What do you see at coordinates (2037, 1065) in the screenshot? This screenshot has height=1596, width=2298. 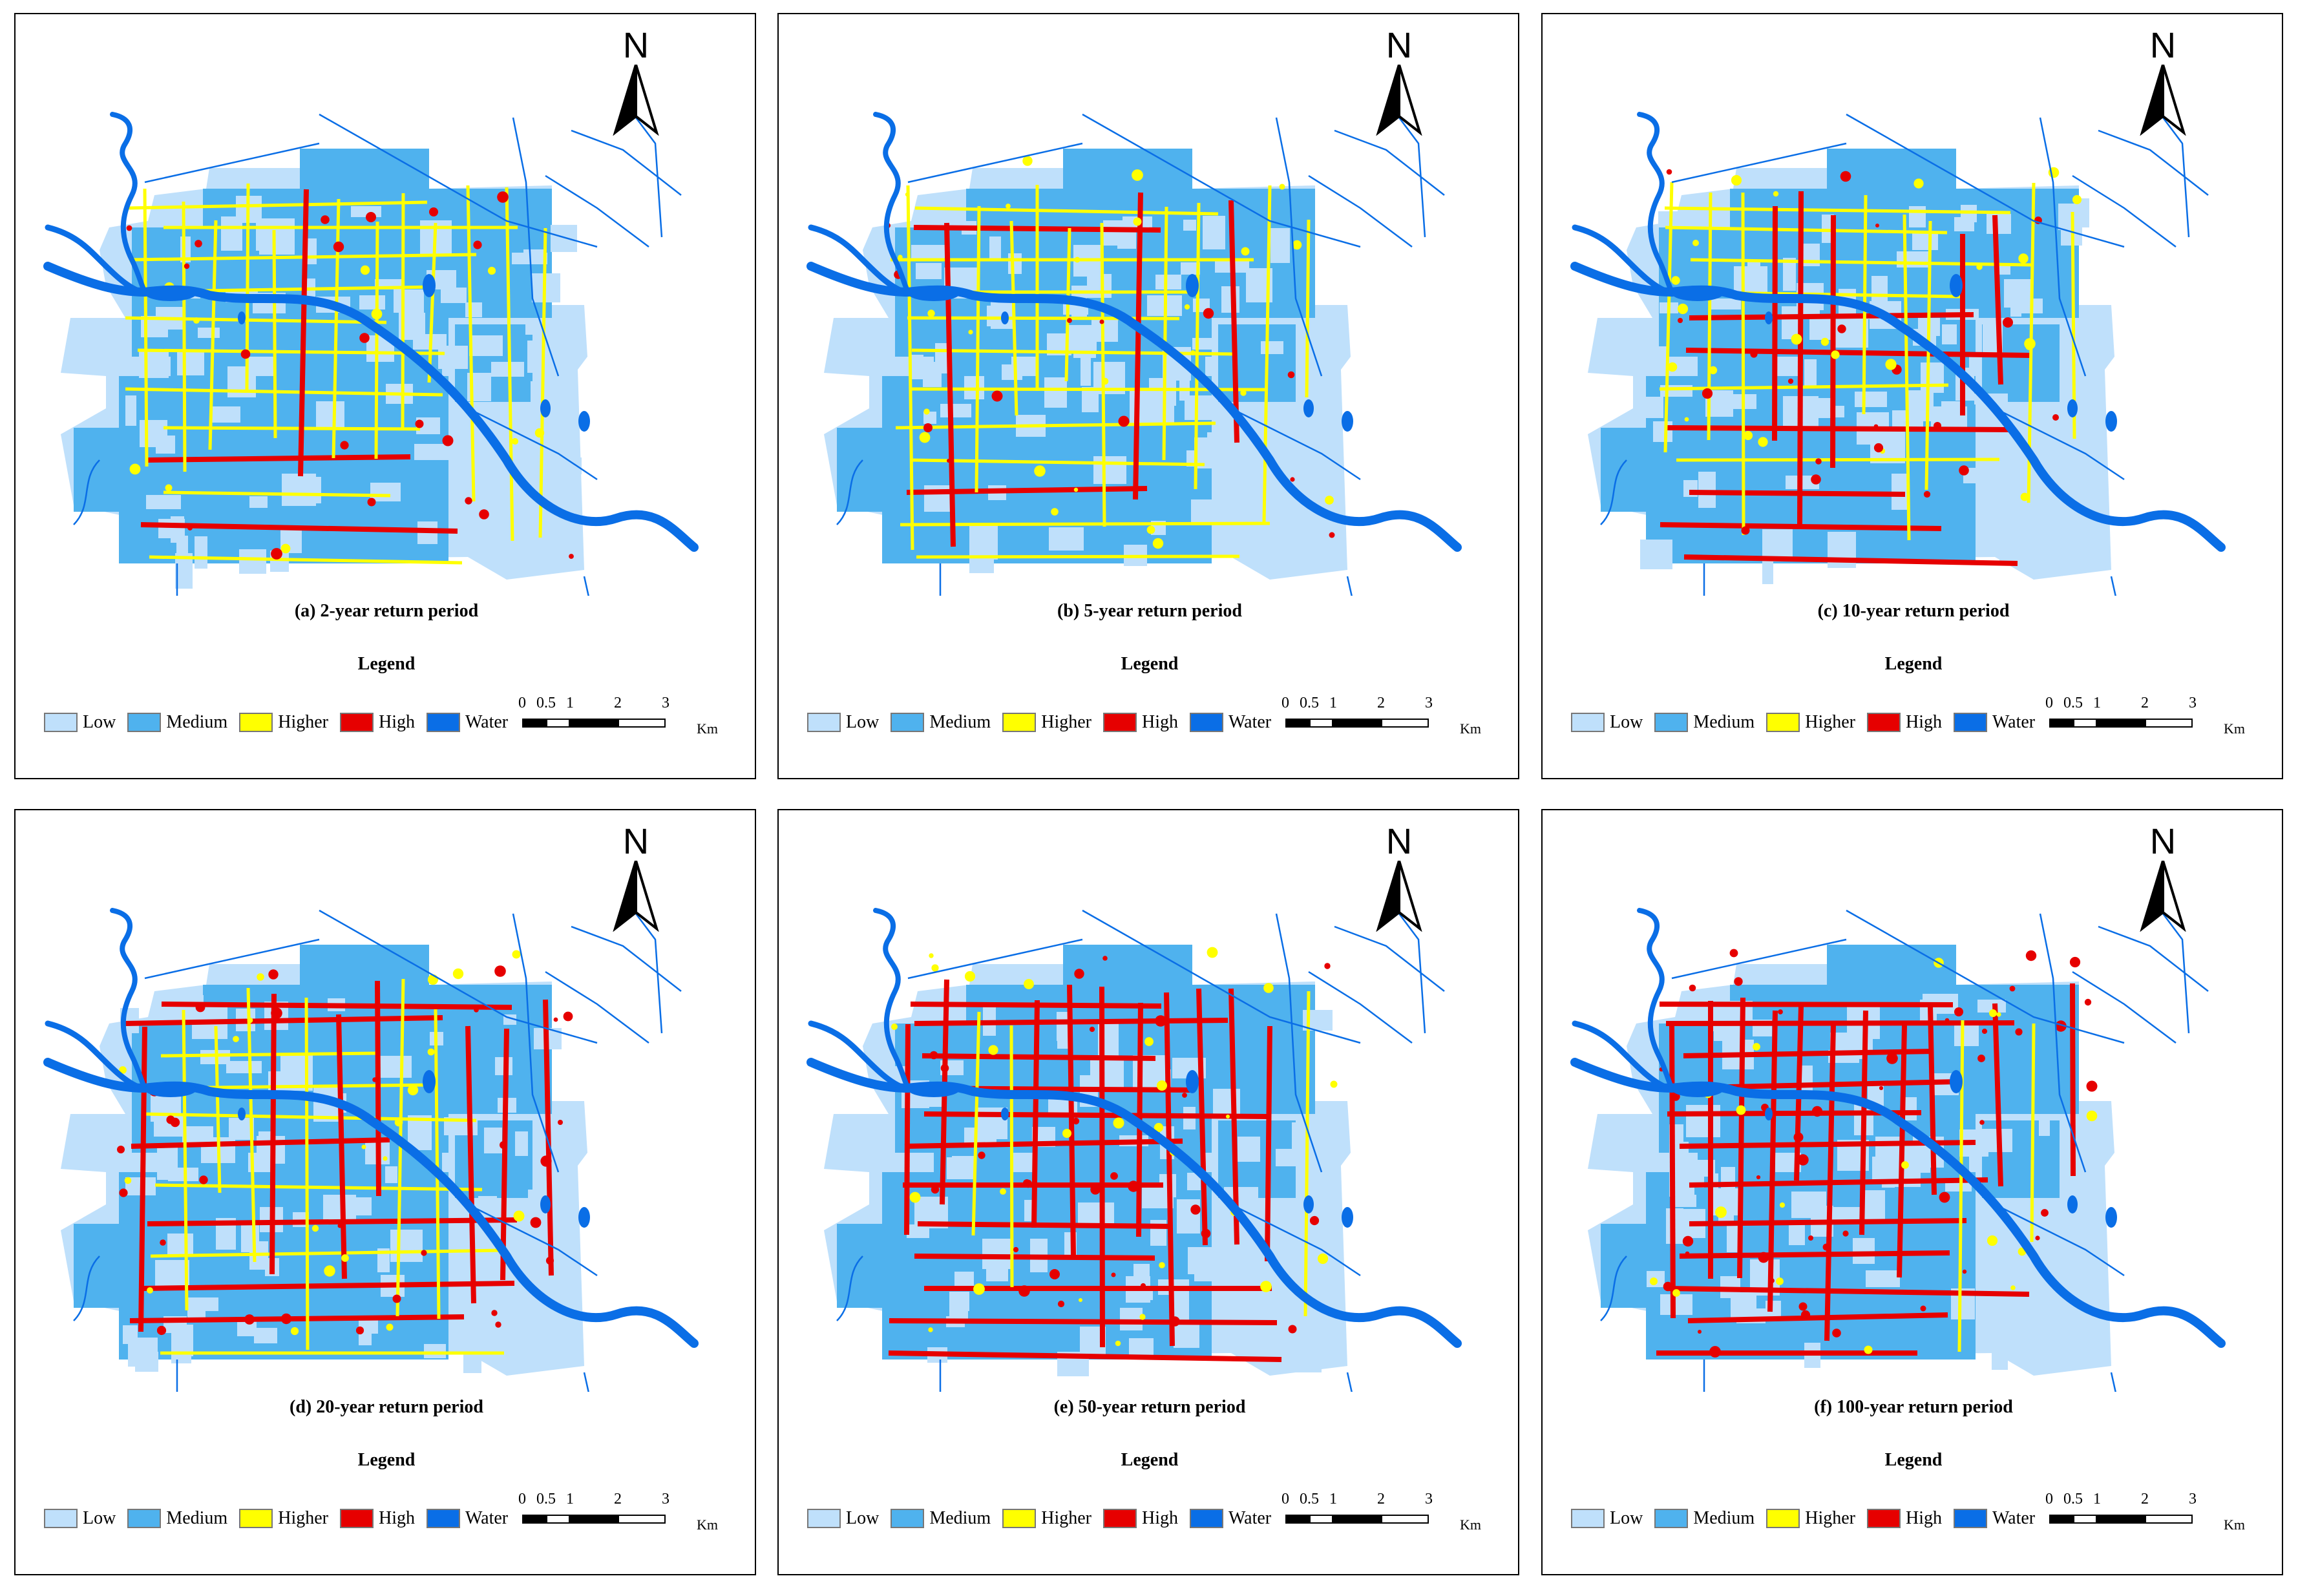 I see `medium-risk-zone` at bounding box center [2037, 1065].